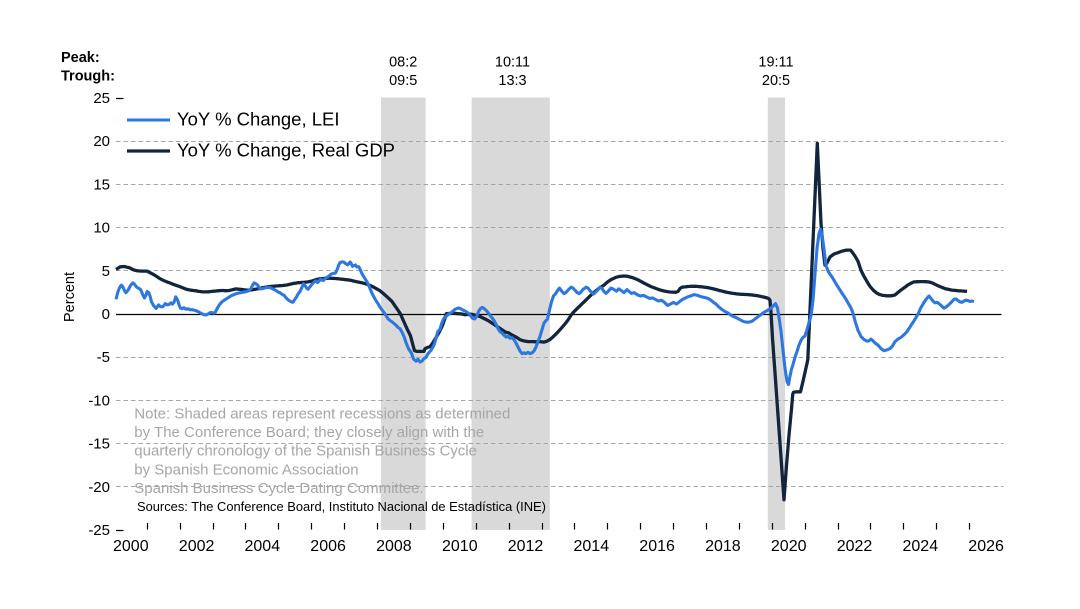 Image resolution: width=1080 pixels, height=609 pixels. I want to click on svg-text: 19:11, so click(775, 63).